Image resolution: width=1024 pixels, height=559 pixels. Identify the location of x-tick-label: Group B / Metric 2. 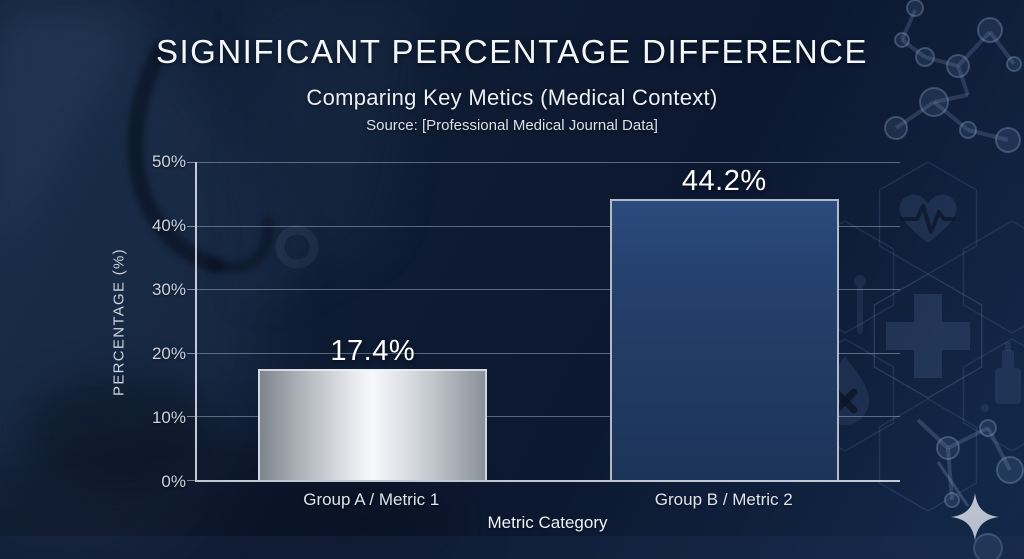
(723, 499).